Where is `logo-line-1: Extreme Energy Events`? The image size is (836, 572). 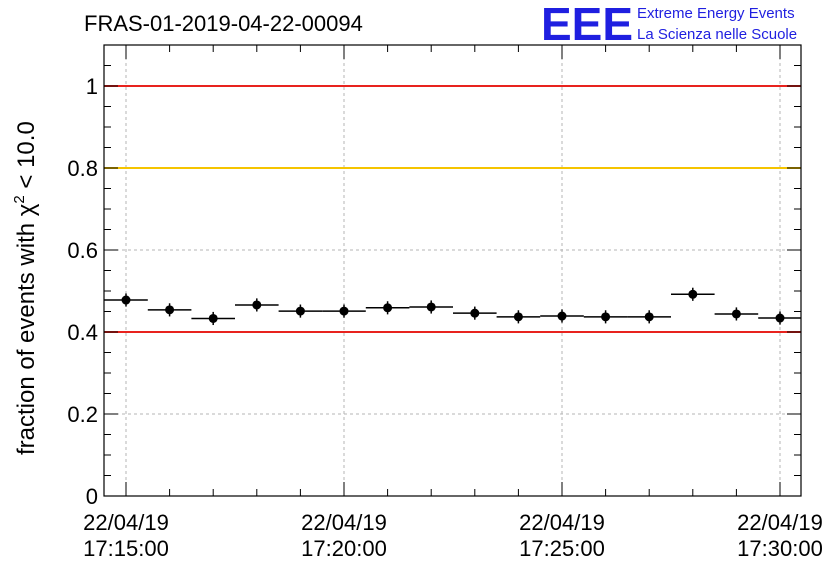 logo-line-1: Extreme Energy Events is located at coordinates (716, 13).